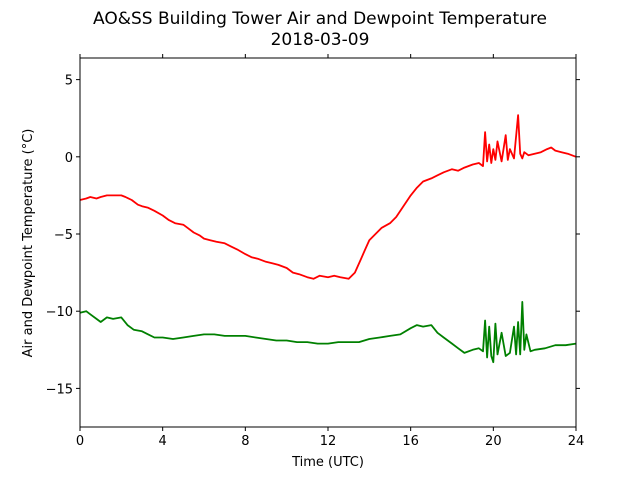  What do you see at coordinates (245, 441) in the screenshot?
I see `x-tick-label: 8` at bounding box center [245, 441].